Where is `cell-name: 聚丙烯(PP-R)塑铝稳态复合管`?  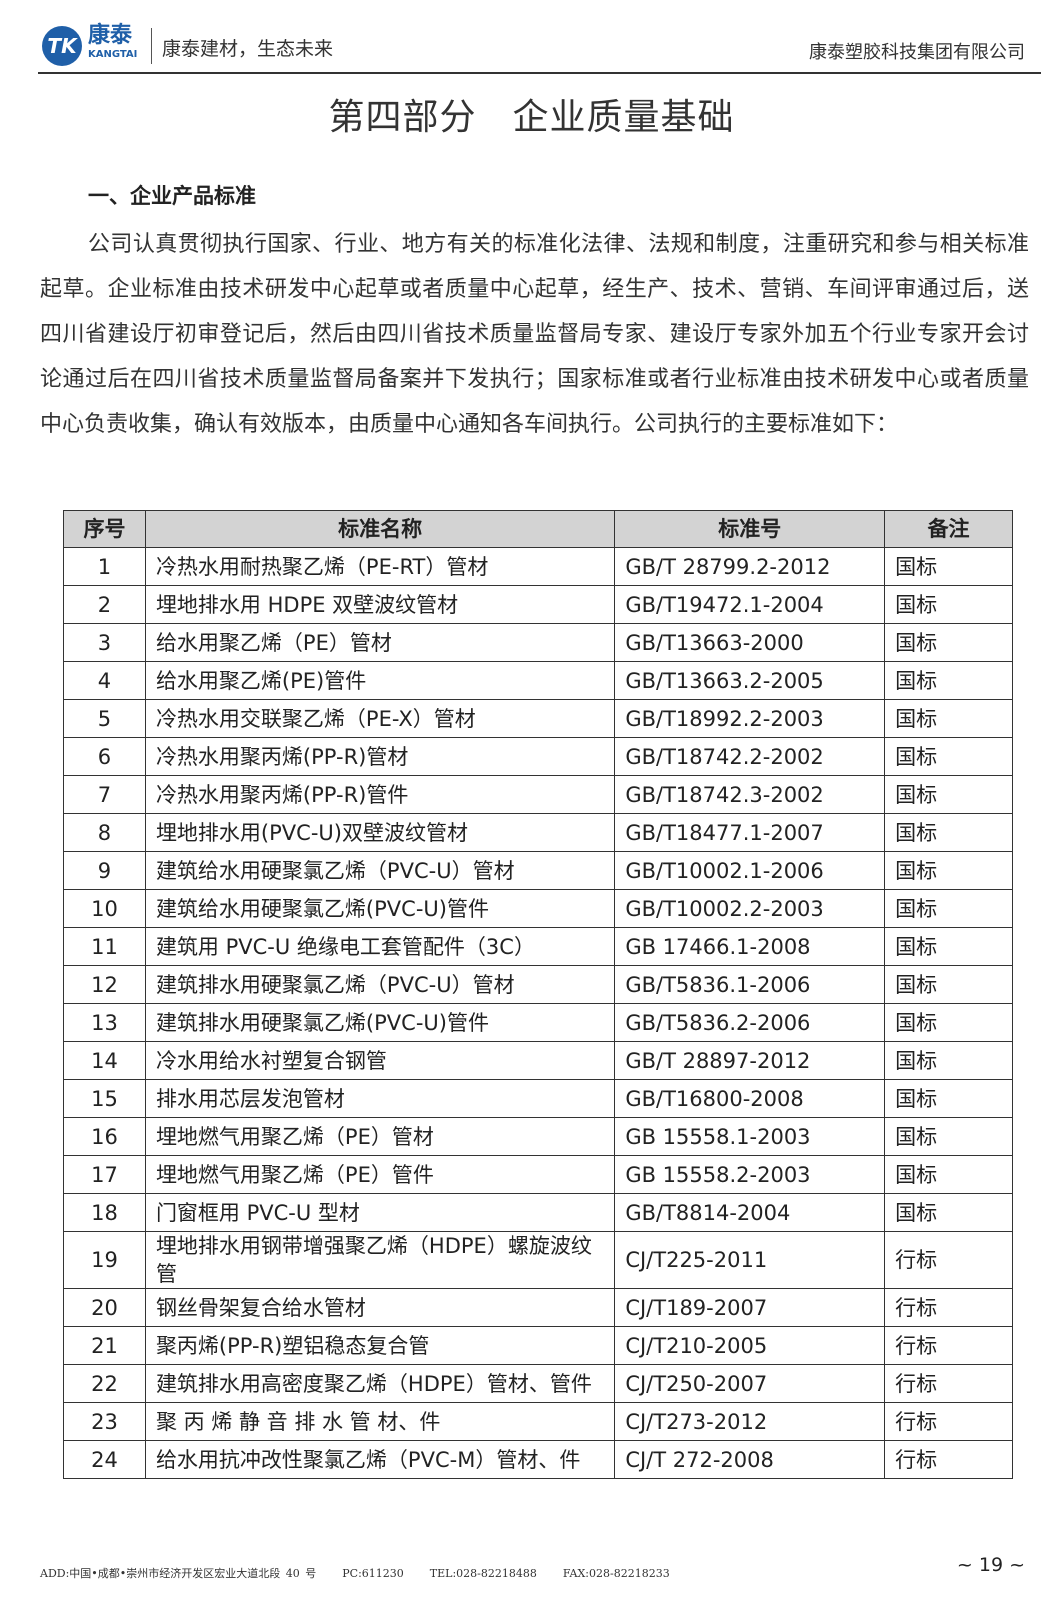
cell-name: 聚丙烯(PP-R)塑铝稳态复合管 is located at coordinates (380, 1345).